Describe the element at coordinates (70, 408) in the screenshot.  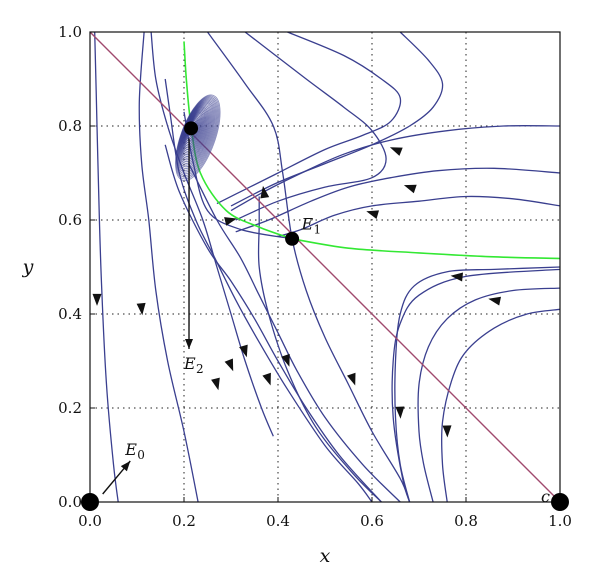
I see `y-tick-label: 0.2` at that location.